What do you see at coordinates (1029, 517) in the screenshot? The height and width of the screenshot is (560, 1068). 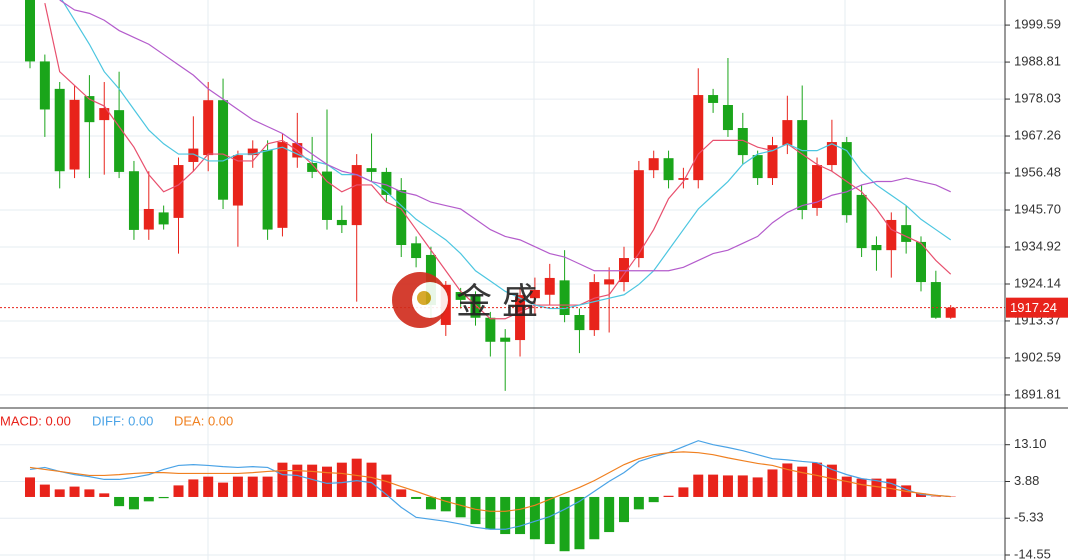 I see `y-tick-label: -5.33` at bounding box center [1029, 517].